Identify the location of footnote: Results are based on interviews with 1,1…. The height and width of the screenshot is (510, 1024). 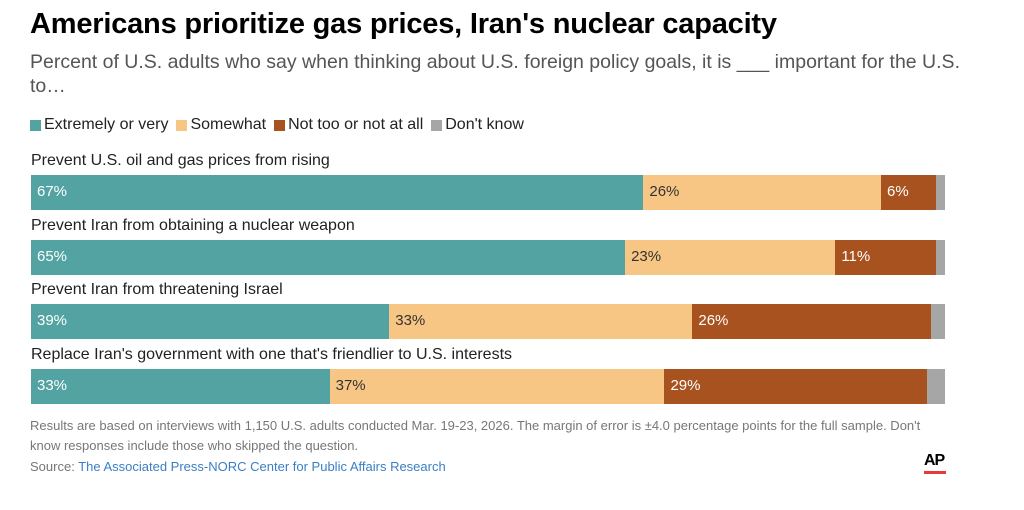
(475, 435).